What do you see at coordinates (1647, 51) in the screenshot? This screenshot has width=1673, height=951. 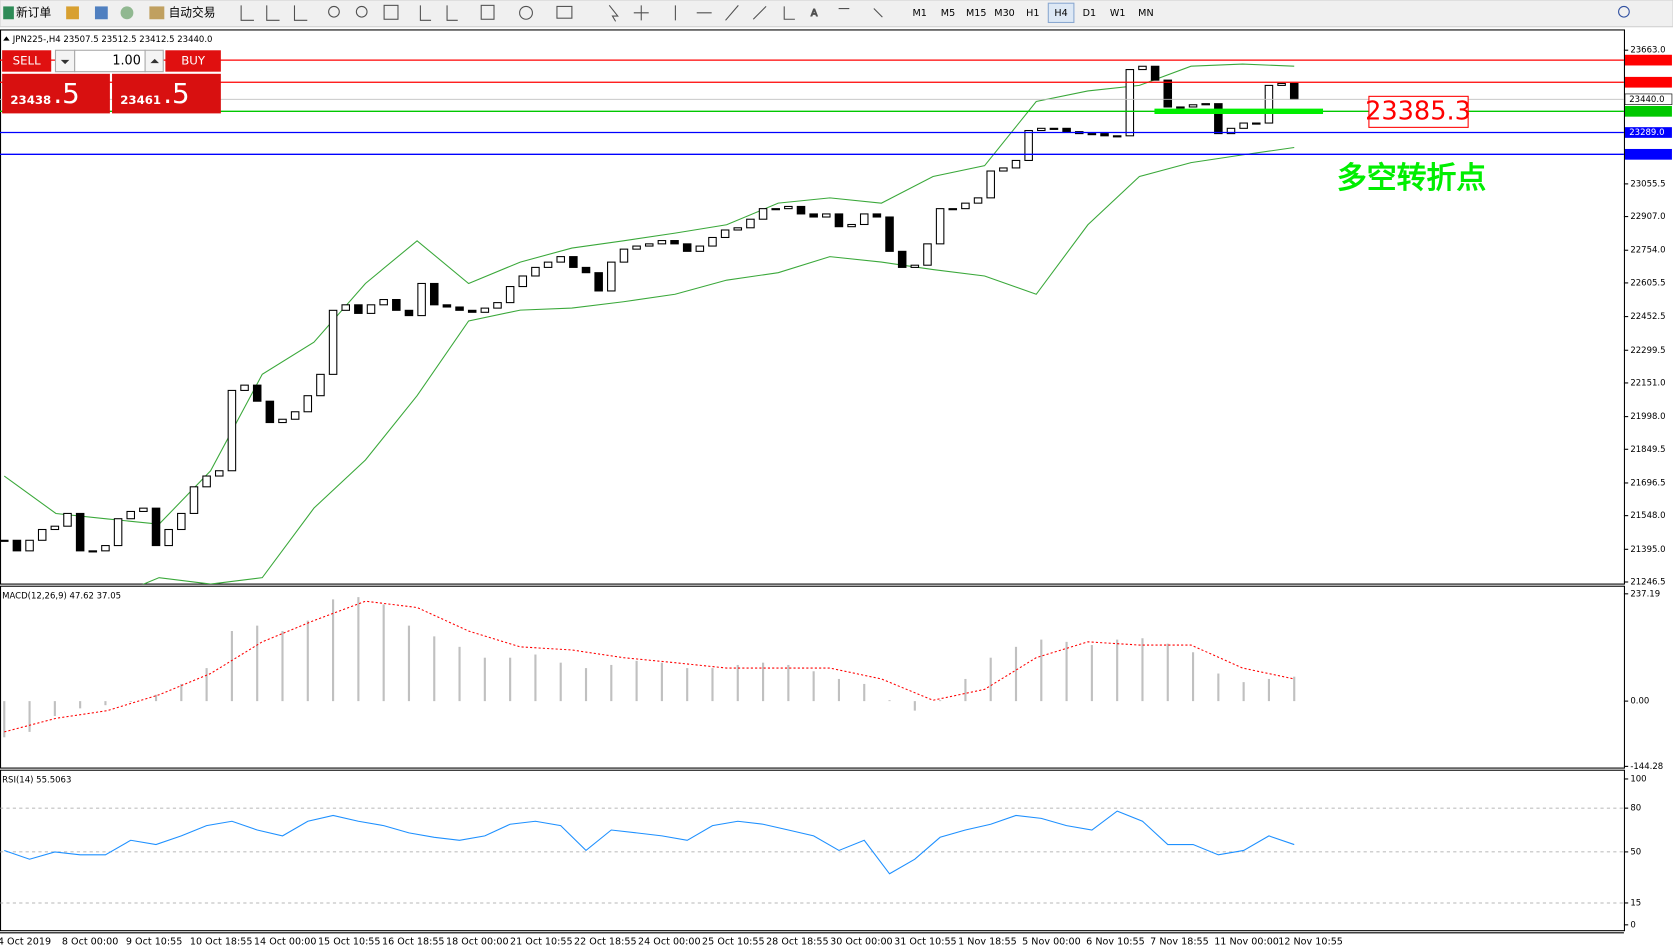 I see `y-tick-label: 23663.0` at bounding box center [1647, 51].